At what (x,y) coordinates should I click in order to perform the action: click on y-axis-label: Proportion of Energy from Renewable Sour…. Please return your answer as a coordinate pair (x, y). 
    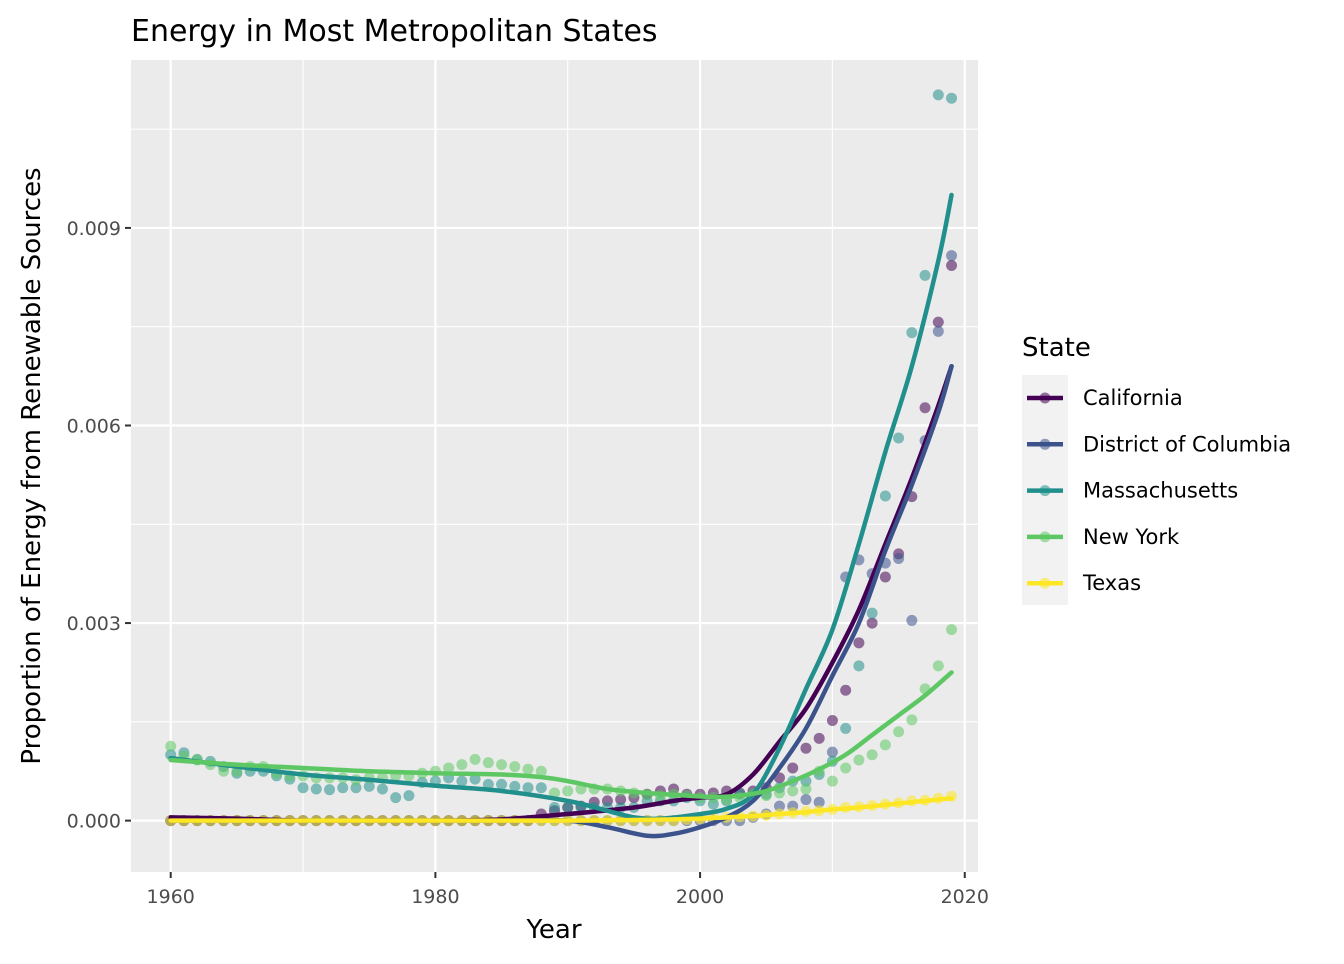
    Looking at the image, I should click on (32, 465).